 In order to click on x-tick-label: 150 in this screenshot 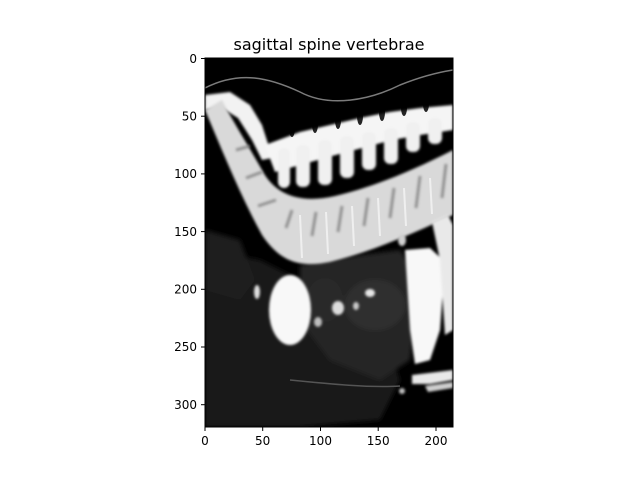, I will do `click(378, 441)`.